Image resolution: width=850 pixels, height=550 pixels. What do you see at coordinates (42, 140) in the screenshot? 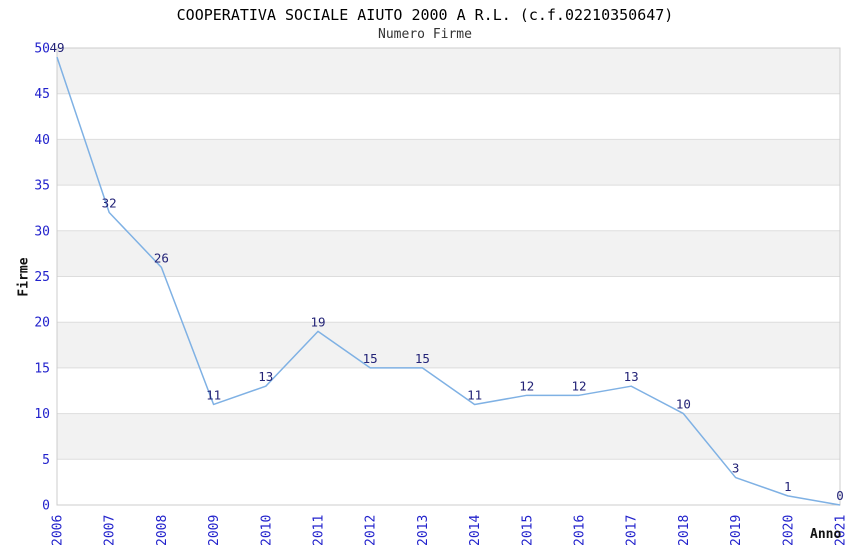
I see `y-tick-label: 40` at bounding box center [42, 140].